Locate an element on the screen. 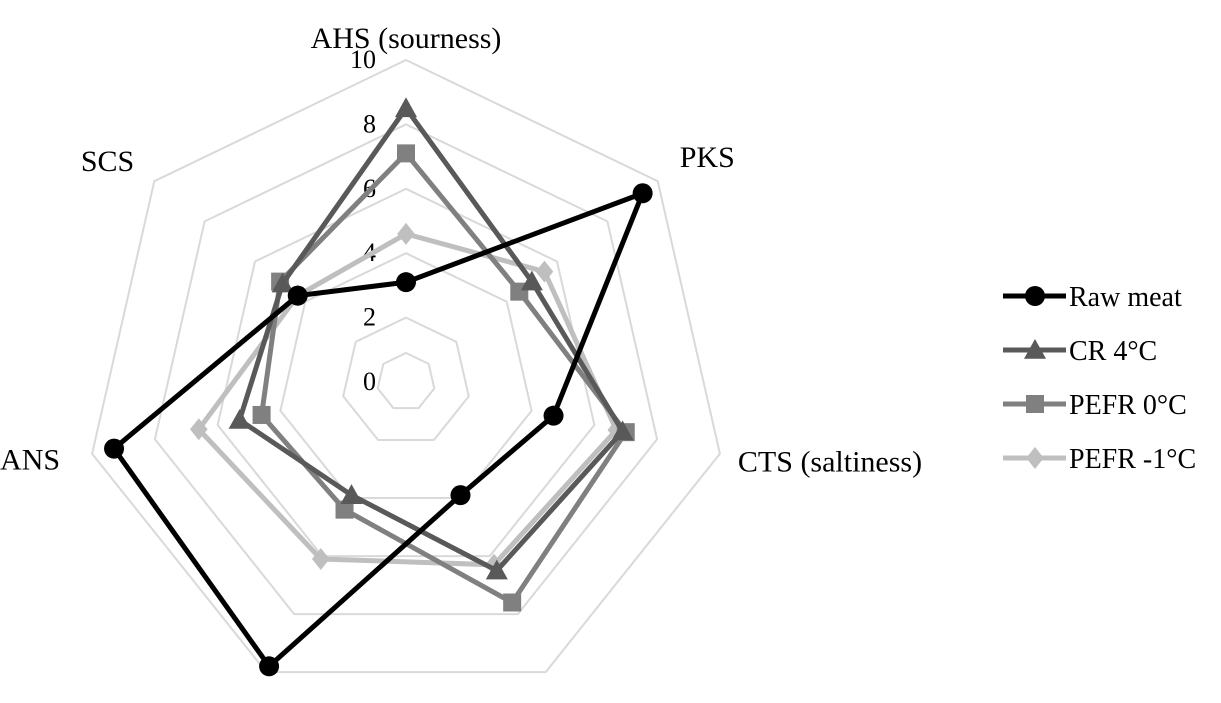 This screenshot has width=1221, height=703. legend-item: Raw meat is located at coordinates (1092, 297).